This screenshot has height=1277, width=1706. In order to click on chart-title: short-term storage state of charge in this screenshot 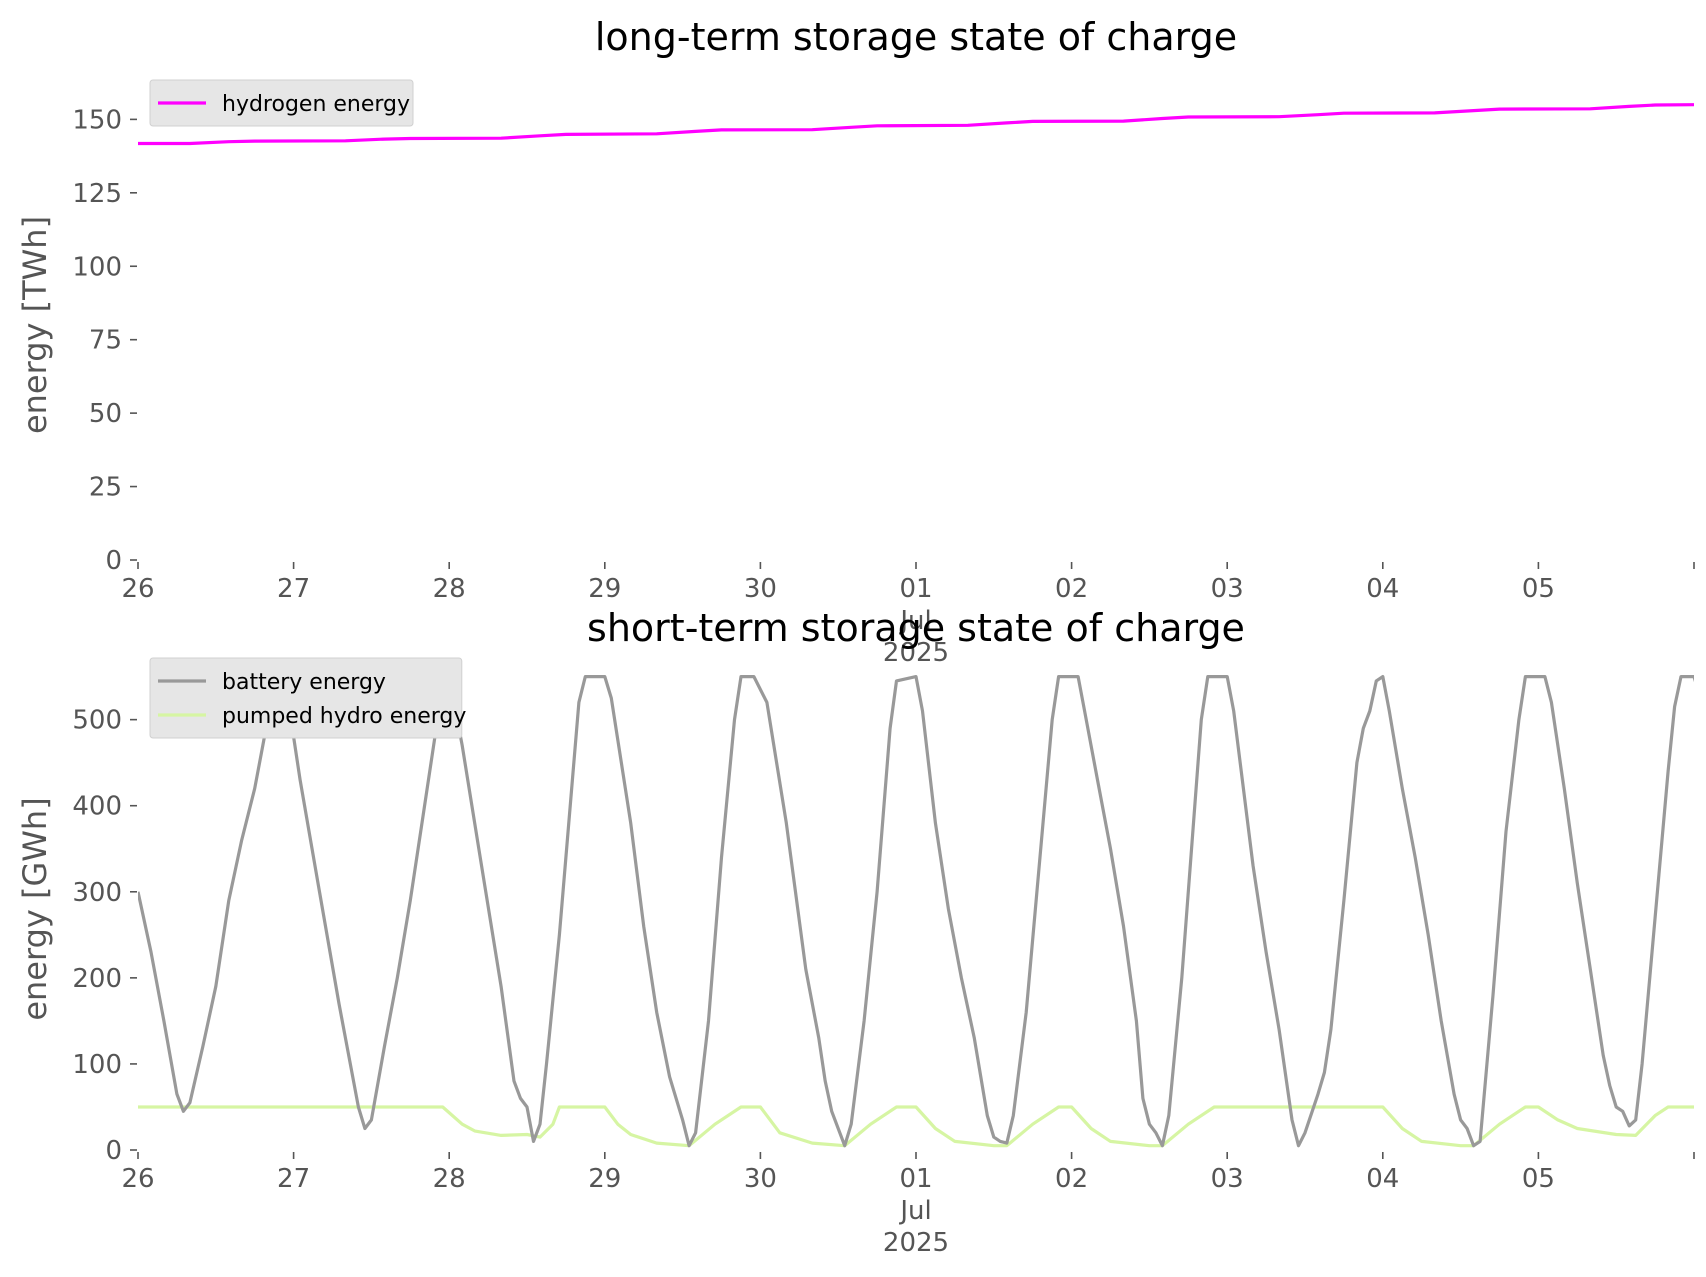, I will do `click(916, 628)`.